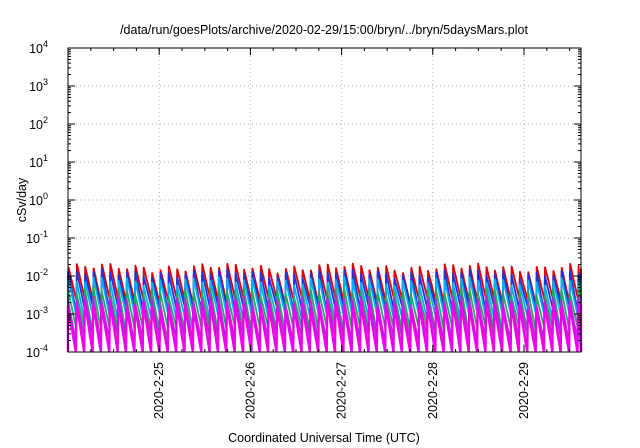 The width and height of the screenshot is (640, 448). What do you see at coordinates (38, 199) in the screenshot?
I see `y-tick-label: 10⁰` at bounding box center [38, 199].